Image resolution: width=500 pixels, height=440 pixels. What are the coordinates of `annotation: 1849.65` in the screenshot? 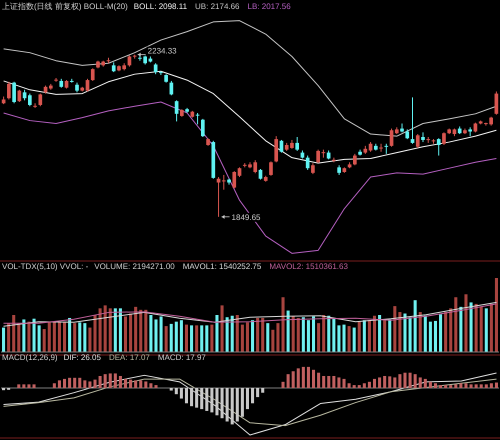 It's located at (247, 217).